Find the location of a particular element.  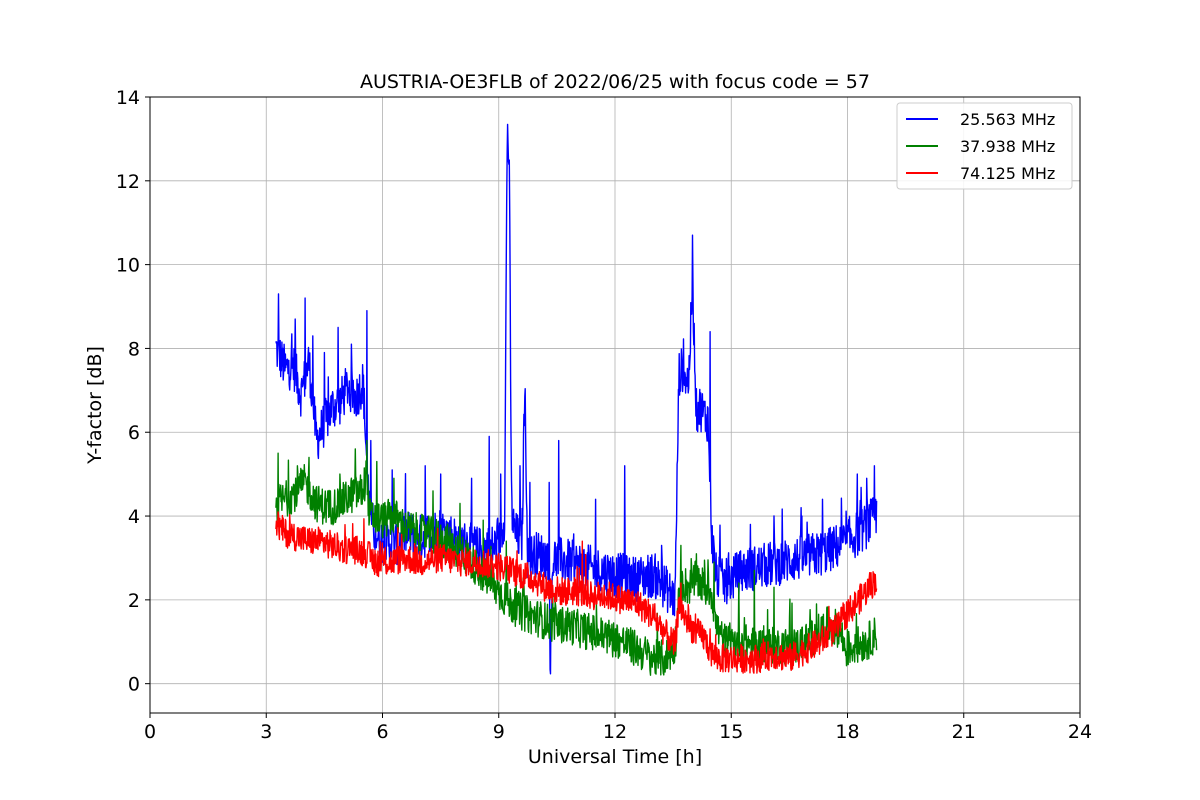

legend: 25.563 MHz 37.938 MHz 74.125 MHz is located at coordinates (984, 146).